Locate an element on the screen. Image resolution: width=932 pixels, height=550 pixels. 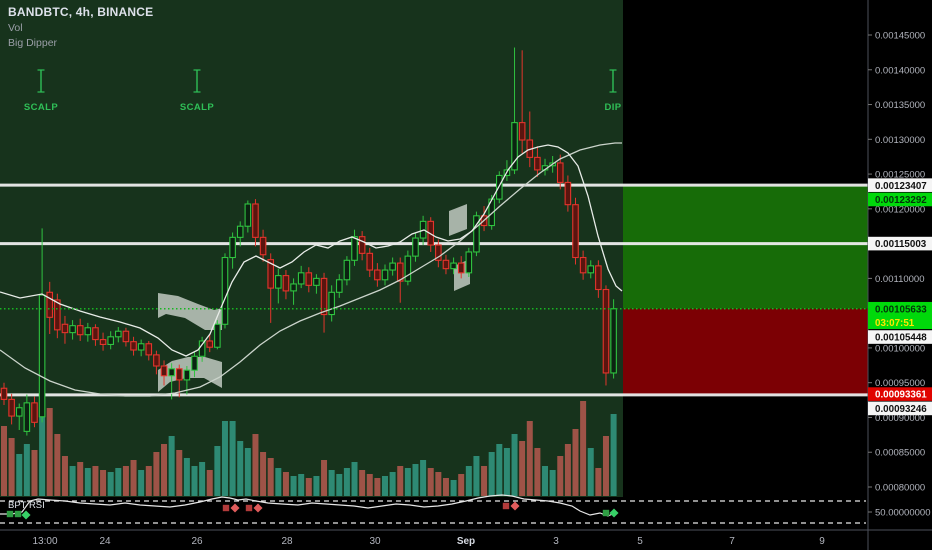
price-badge-label: 0.00105448 is located at coordinates (901, 338).